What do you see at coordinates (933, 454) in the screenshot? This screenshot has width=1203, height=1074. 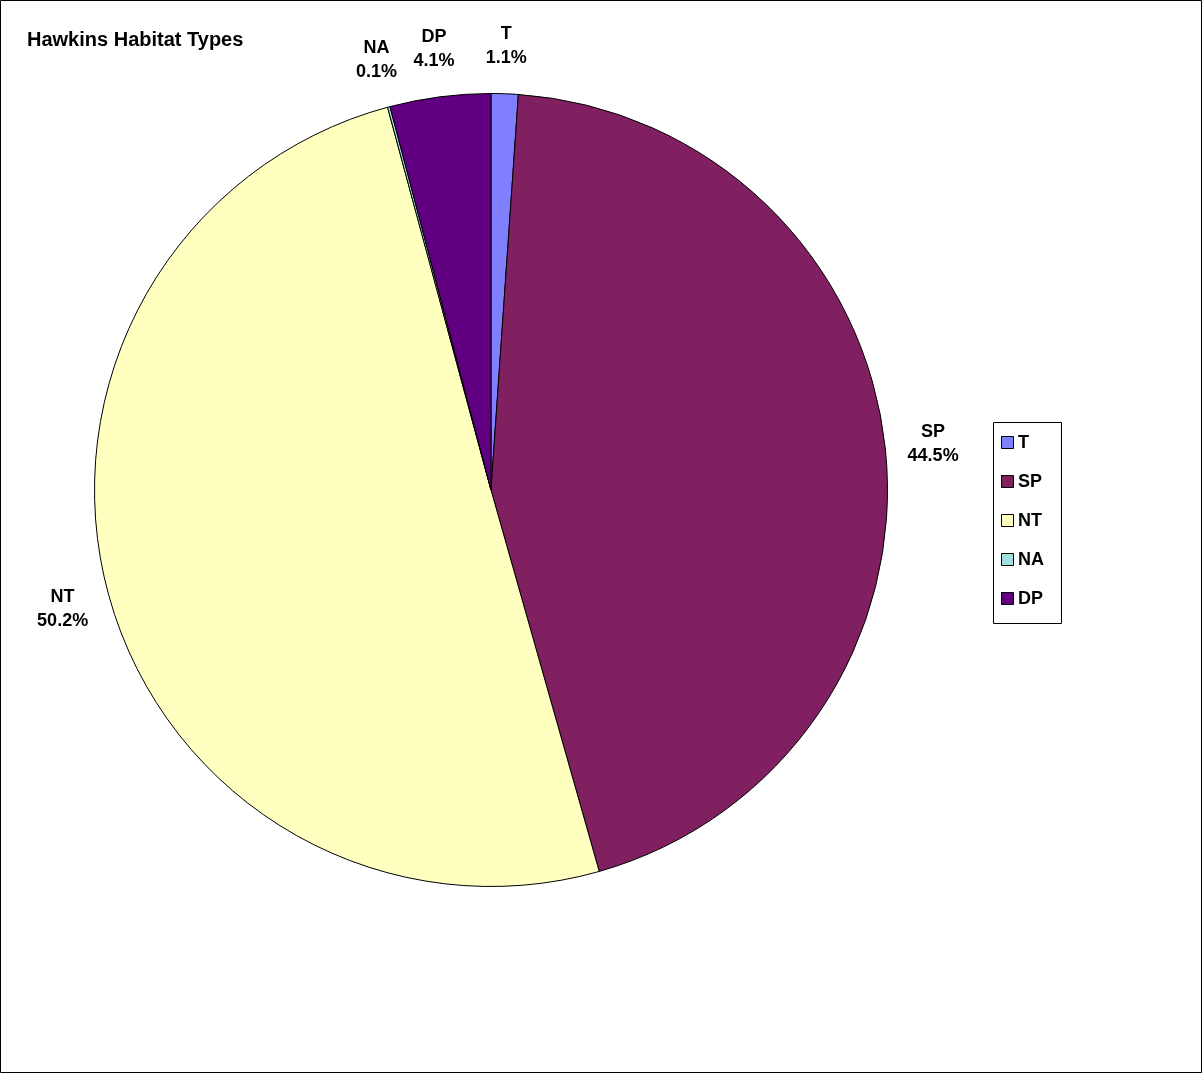 I see `data-label: 44.5%` at bounding box center [933, 454].